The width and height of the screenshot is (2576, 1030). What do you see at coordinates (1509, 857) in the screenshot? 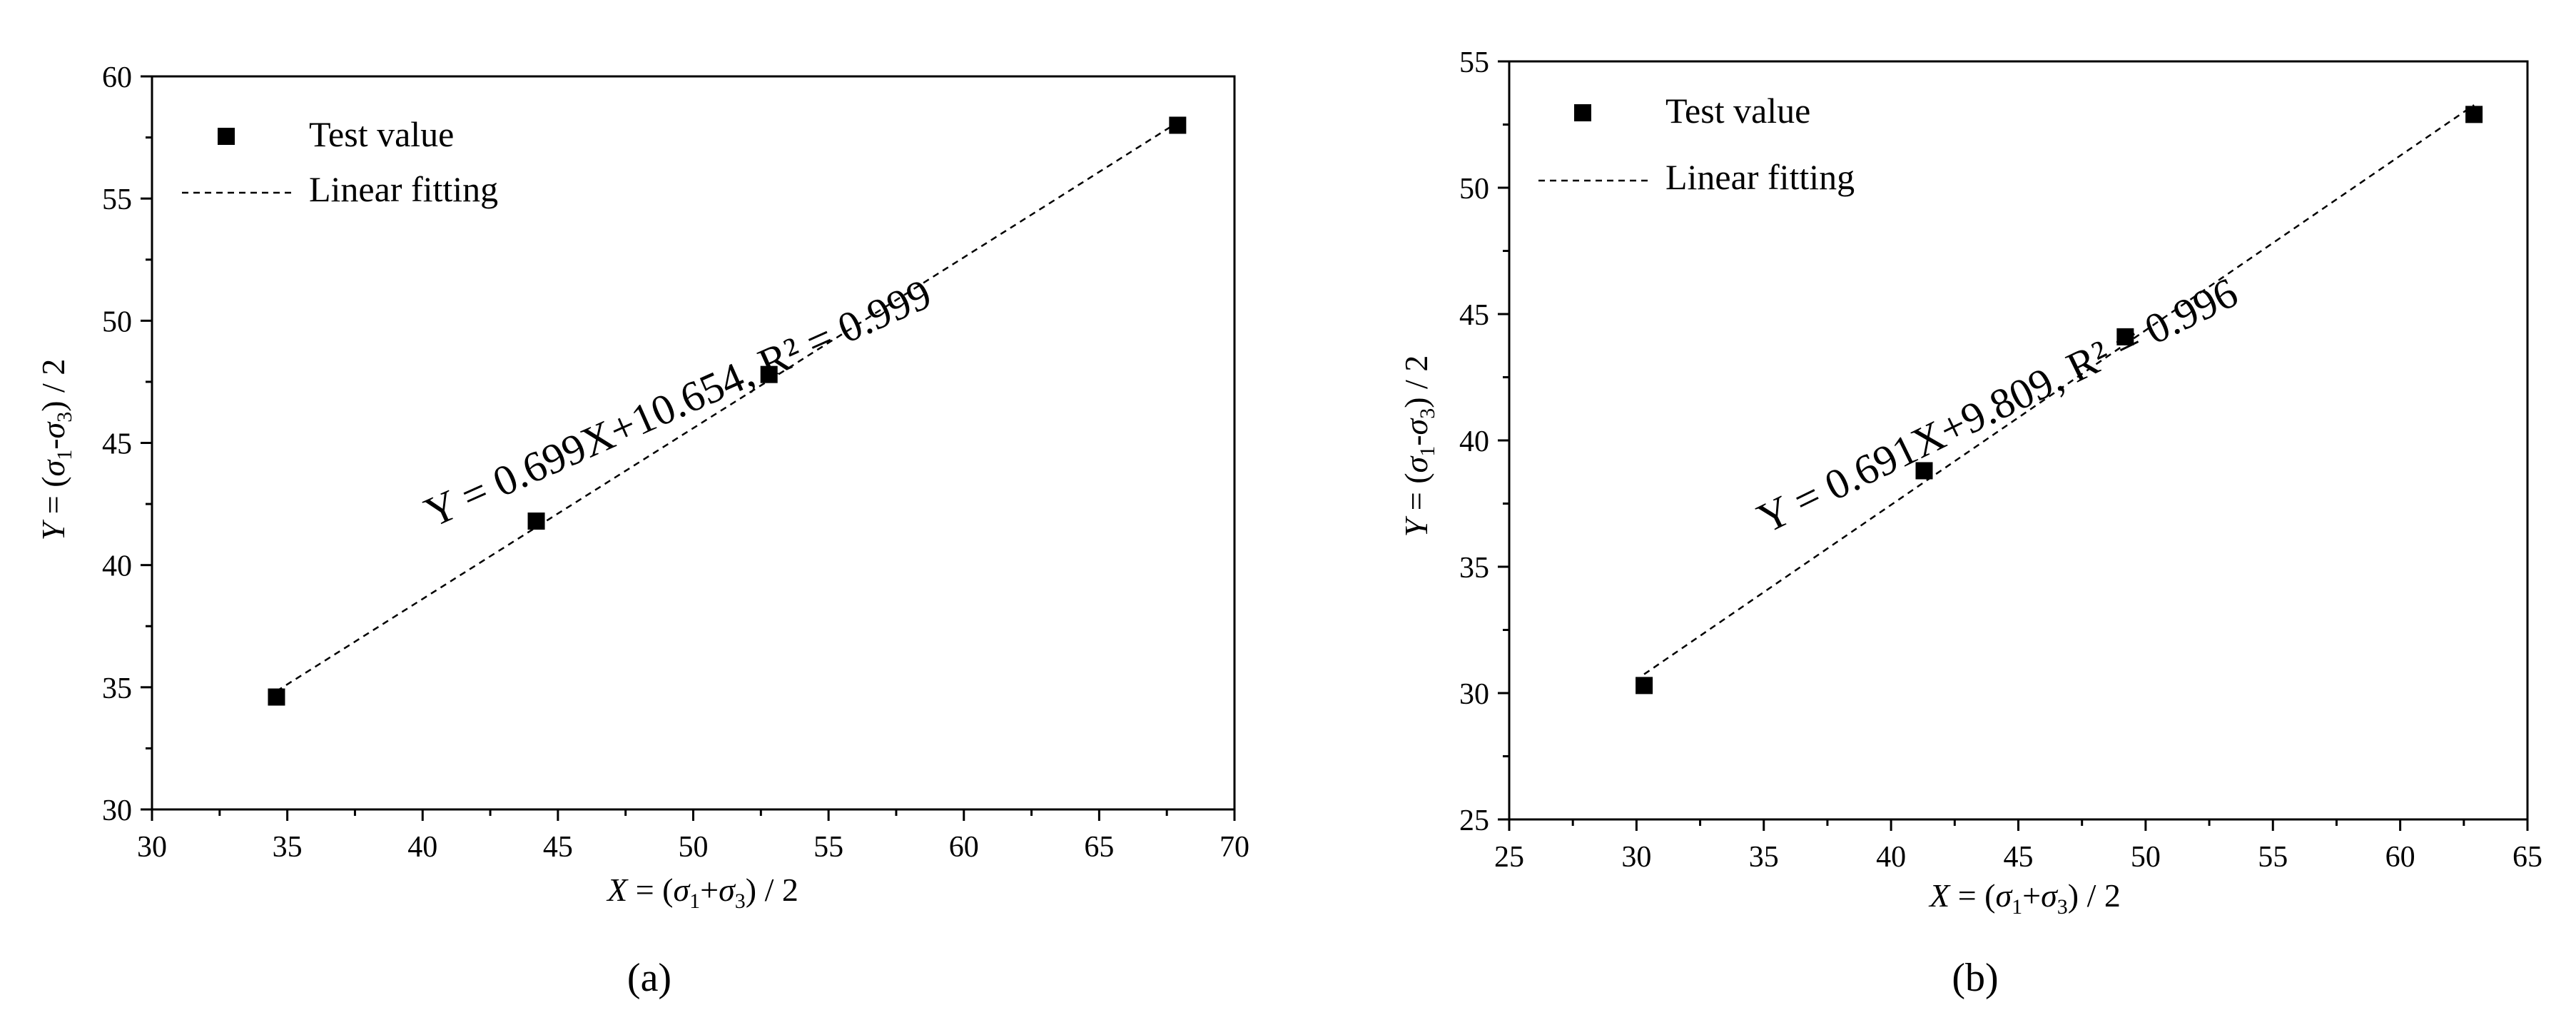
I see `x-tick-label: 25` at bounding box center [1509, 857].